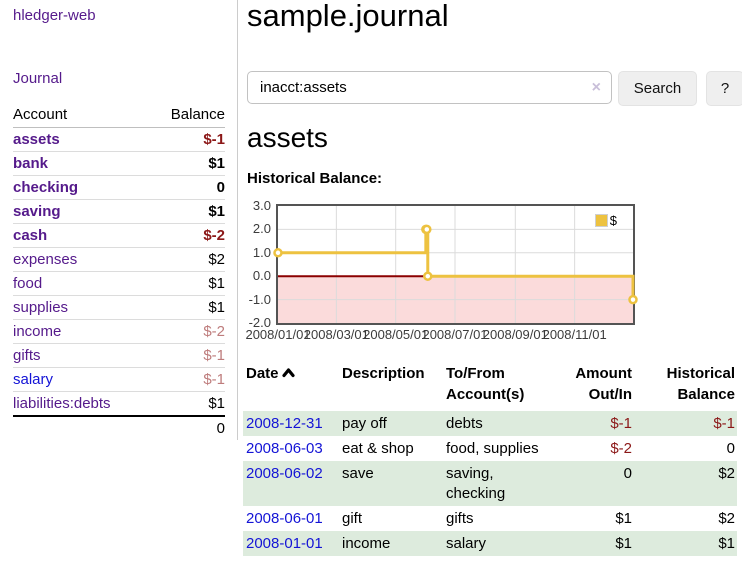 This screenshot has height=582, width=742. What do you see at coordinates (621, 423) in the screenshot?
I see `transaction-amount: $-1` at bounding box center [621, 423].